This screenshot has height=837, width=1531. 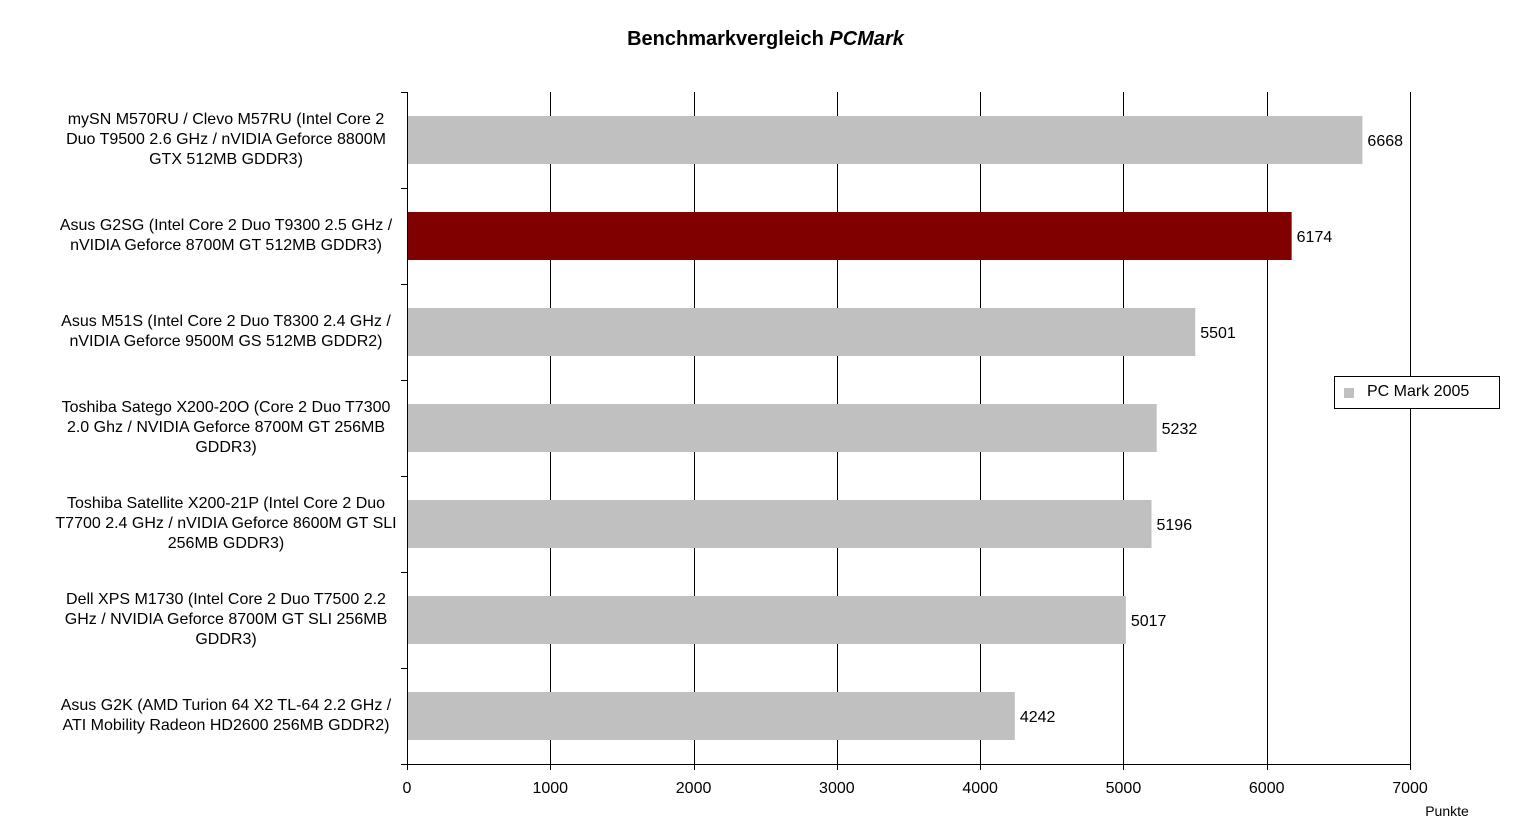 I want to click on x-tick-label: 7000, so click(x=1410, y=788).